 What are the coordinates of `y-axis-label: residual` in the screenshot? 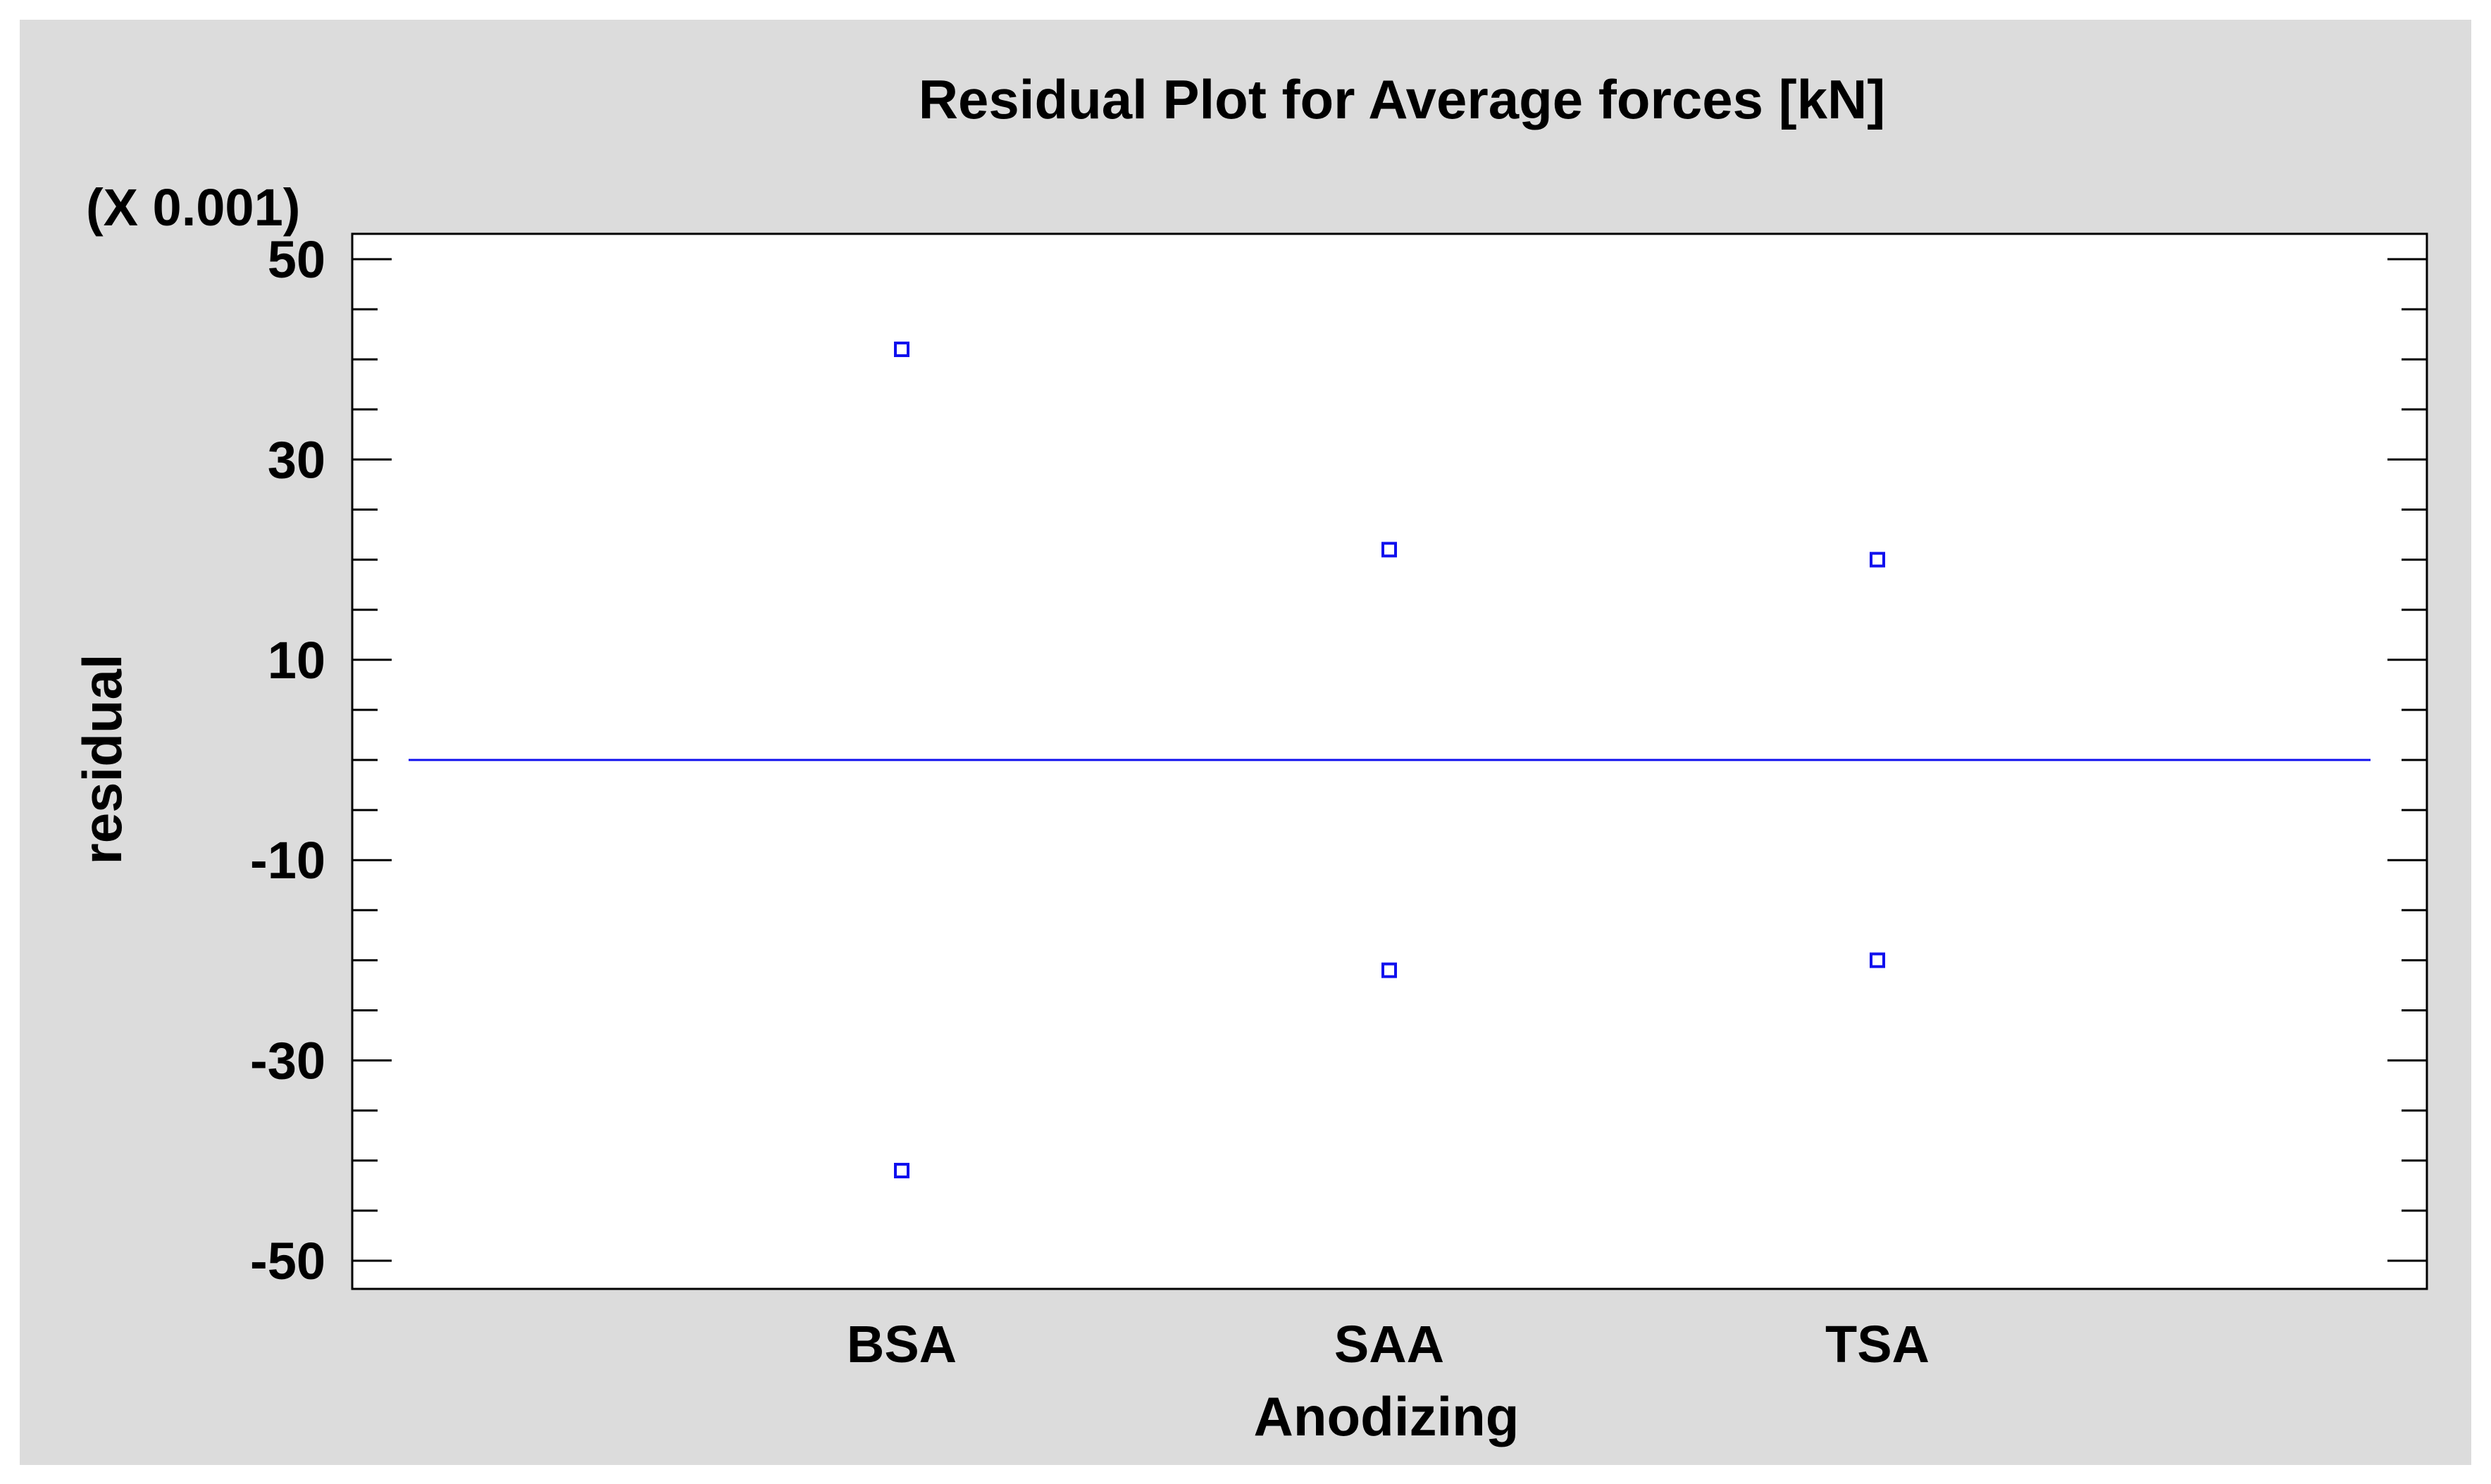 It's located at (102, 759).